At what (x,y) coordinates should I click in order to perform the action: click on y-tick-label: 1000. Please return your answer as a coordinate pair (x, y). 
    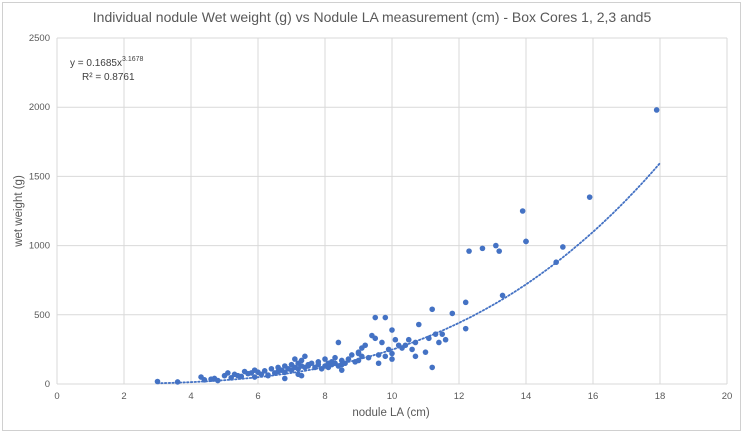
    Looking at the image, I should click on (39, 246).